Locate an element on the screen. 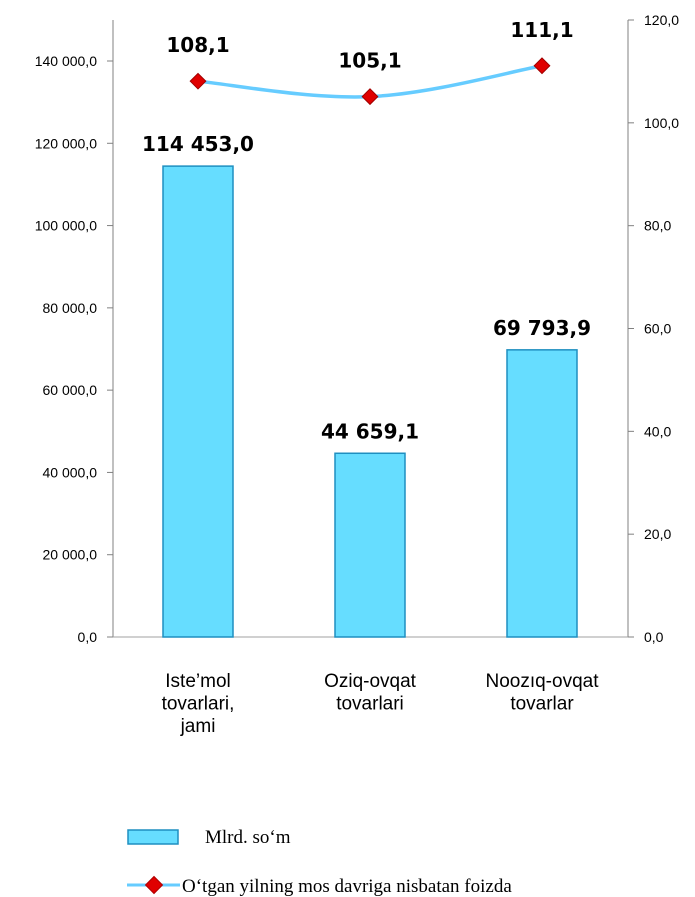  right-tick-label: 60,0 is located at coordinates (657, 329).